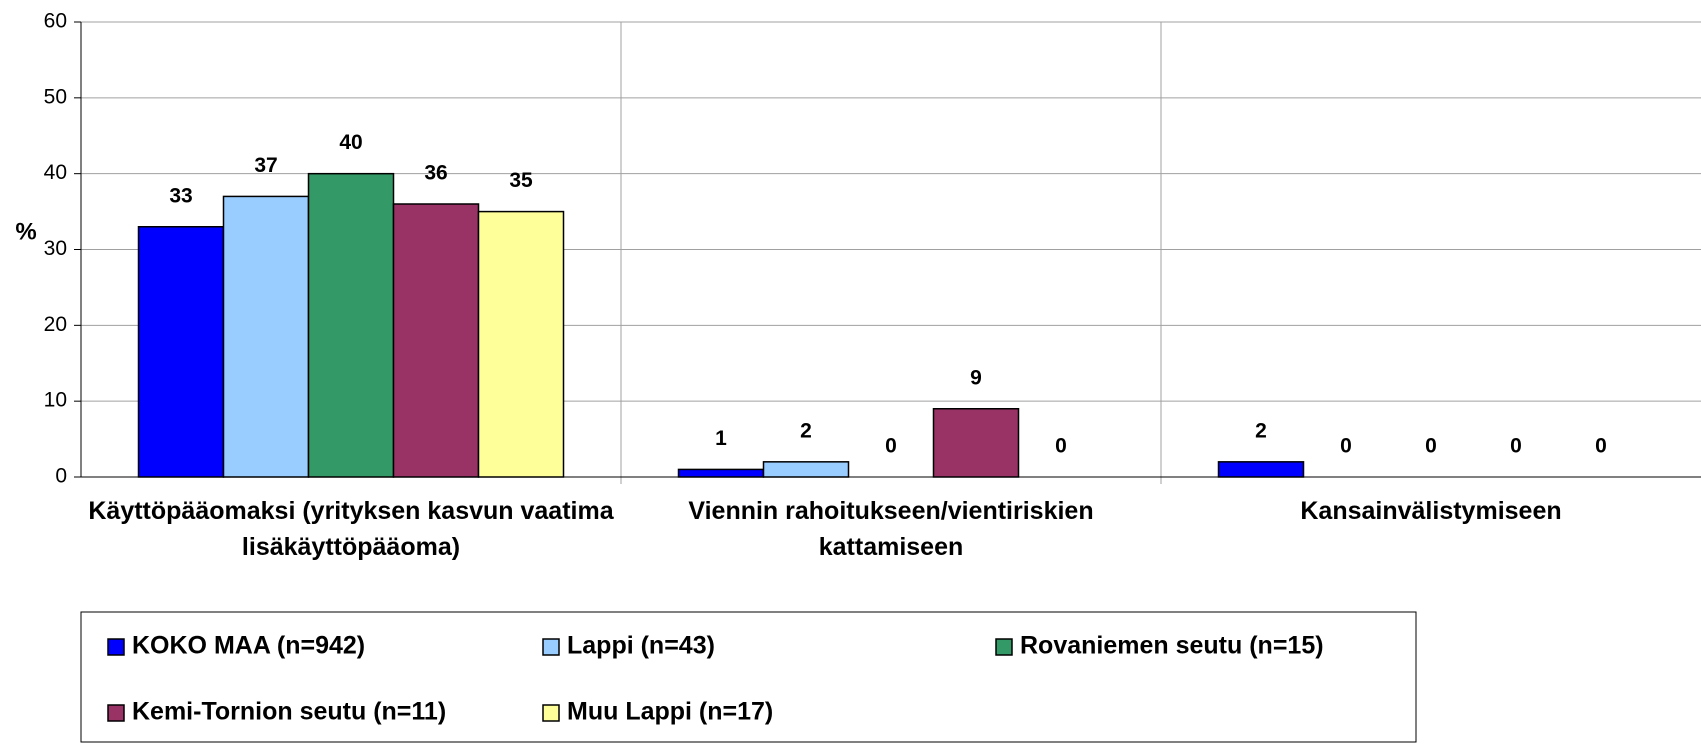  Describe the element at coordinates (55, 248) in the screenshot. I see `y-tick-label: 30` at that location.